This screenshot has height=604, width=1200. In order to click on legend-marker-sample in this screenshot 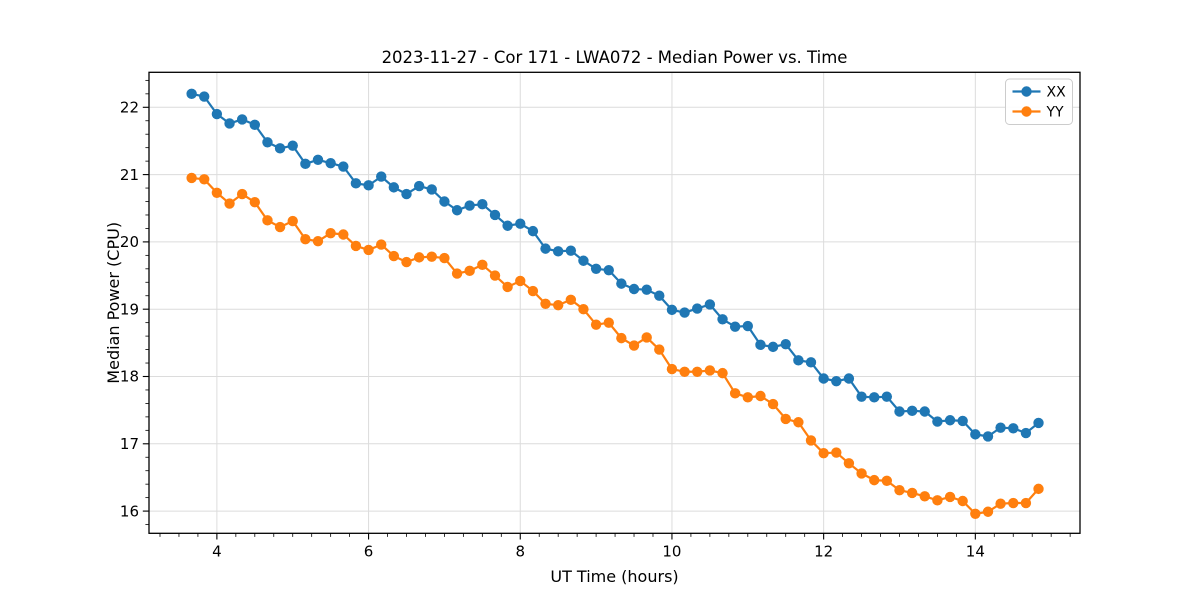, I will do `click(1026, 91)`.